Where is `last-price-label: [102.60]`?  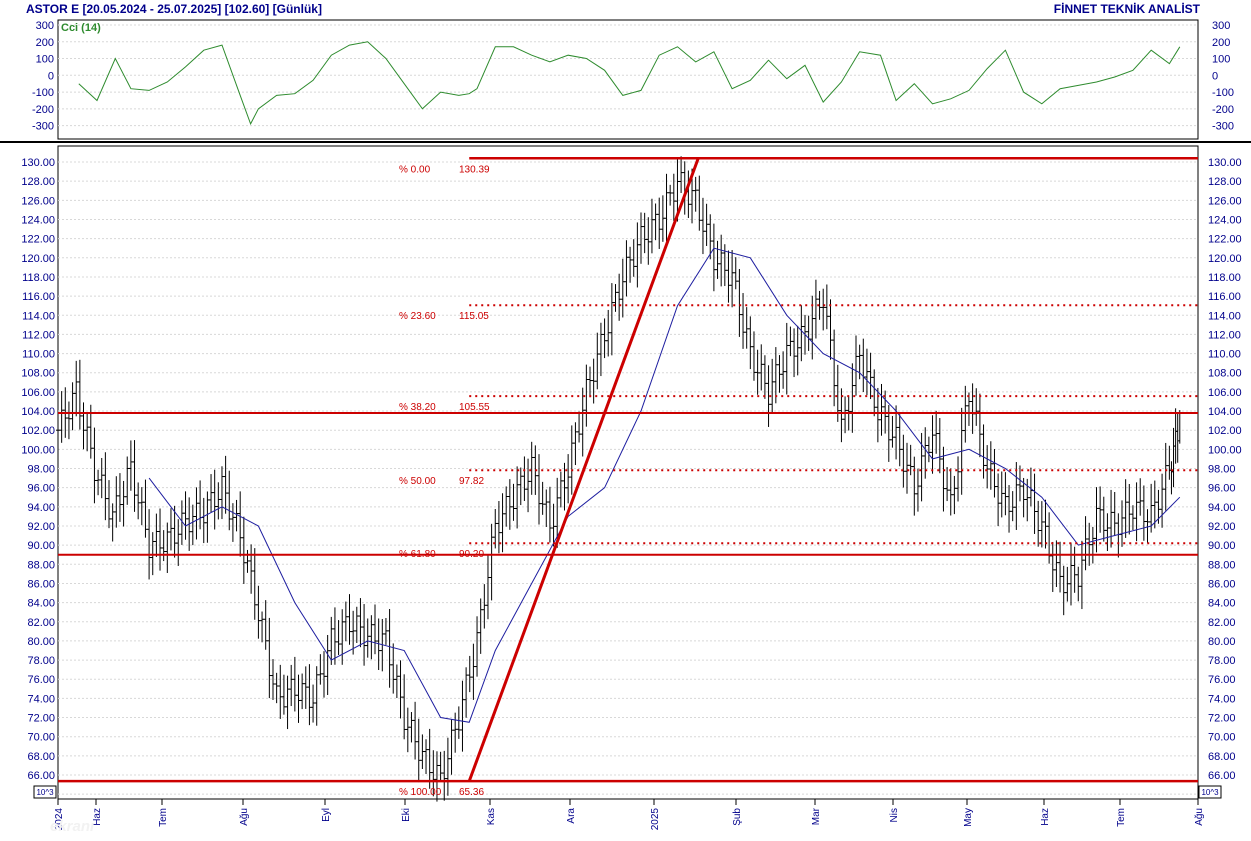
last-price-label: [102.60] is located at coordinates (247, 9).